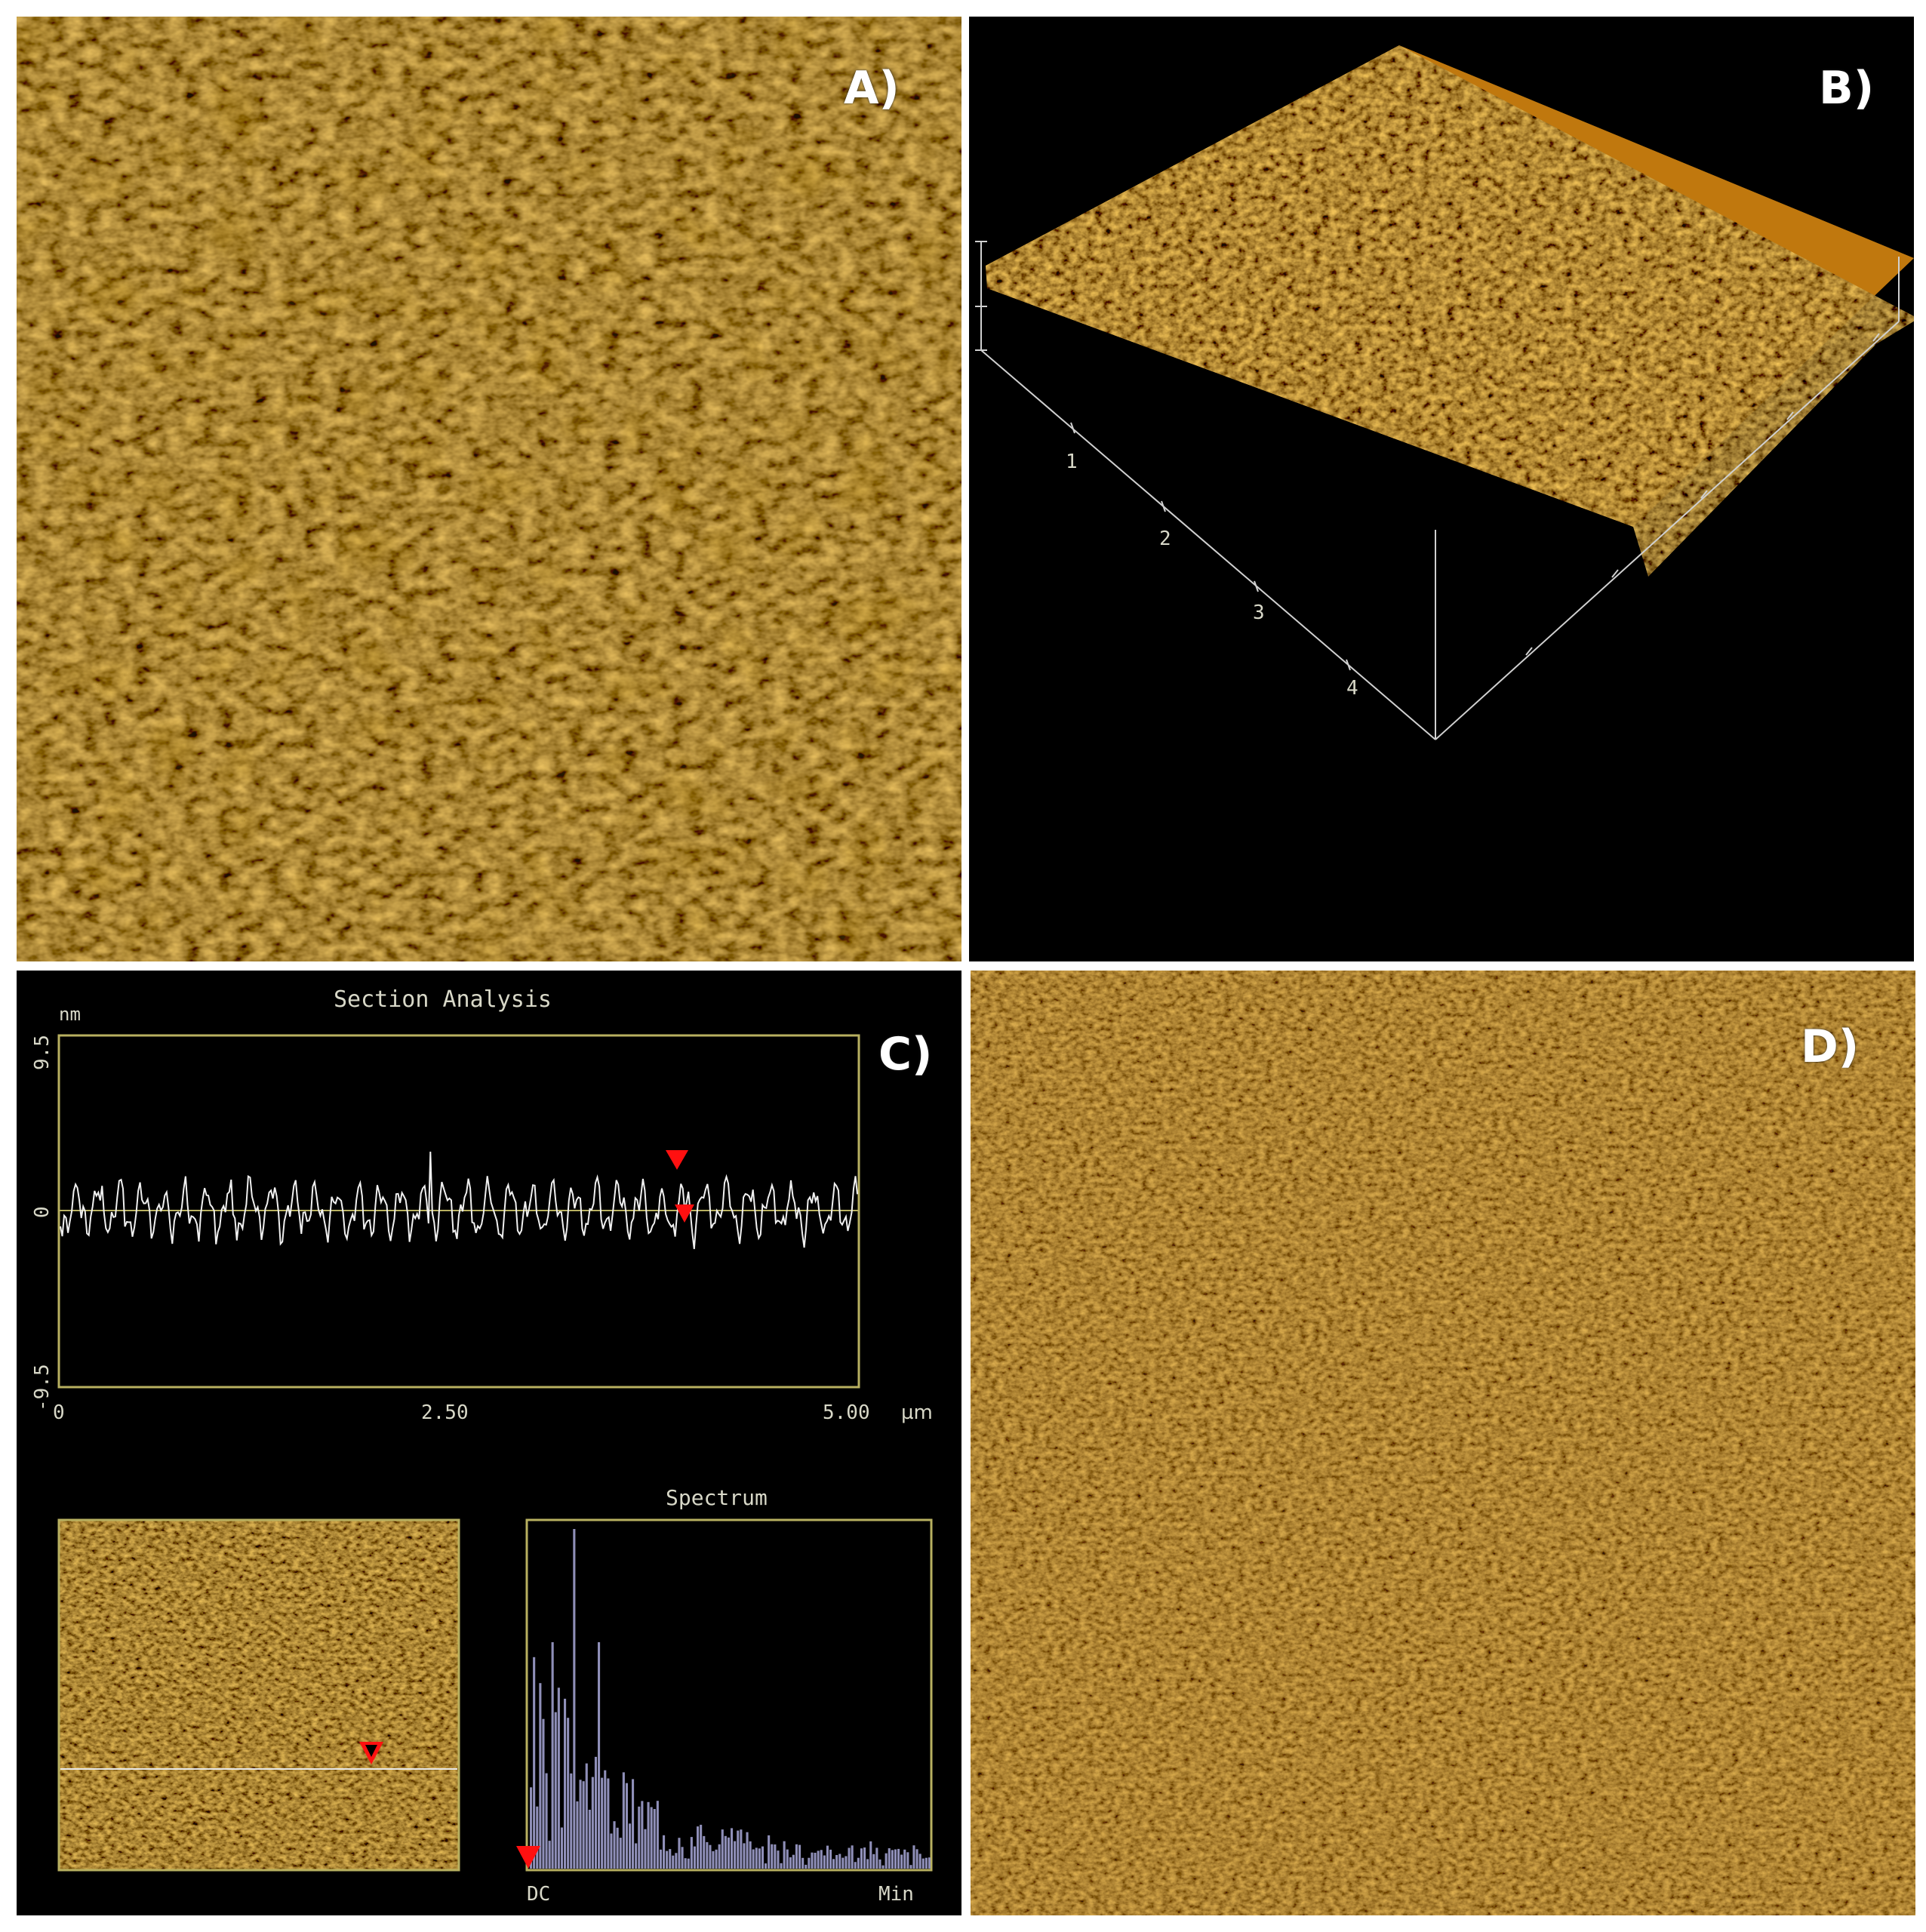  Describe the element at coordinates (258, 1695) in the screenshot. I see `section-image-thumbnail` at that location.